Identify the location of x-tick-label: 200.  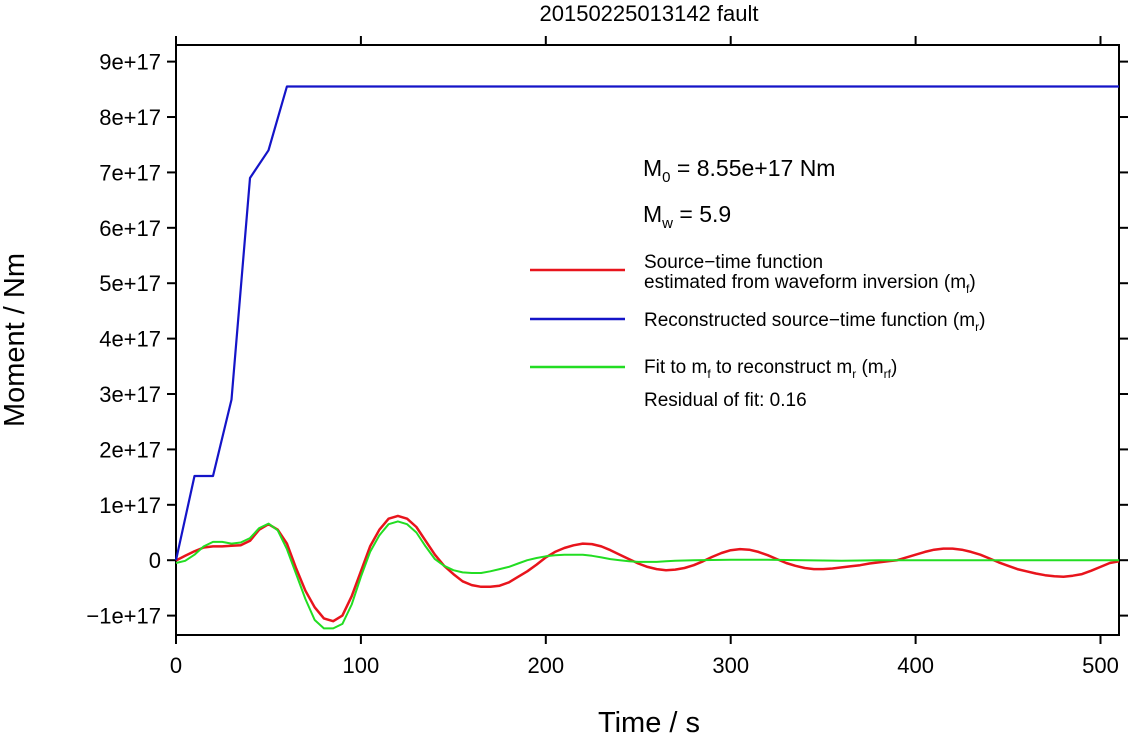
(545, 665).